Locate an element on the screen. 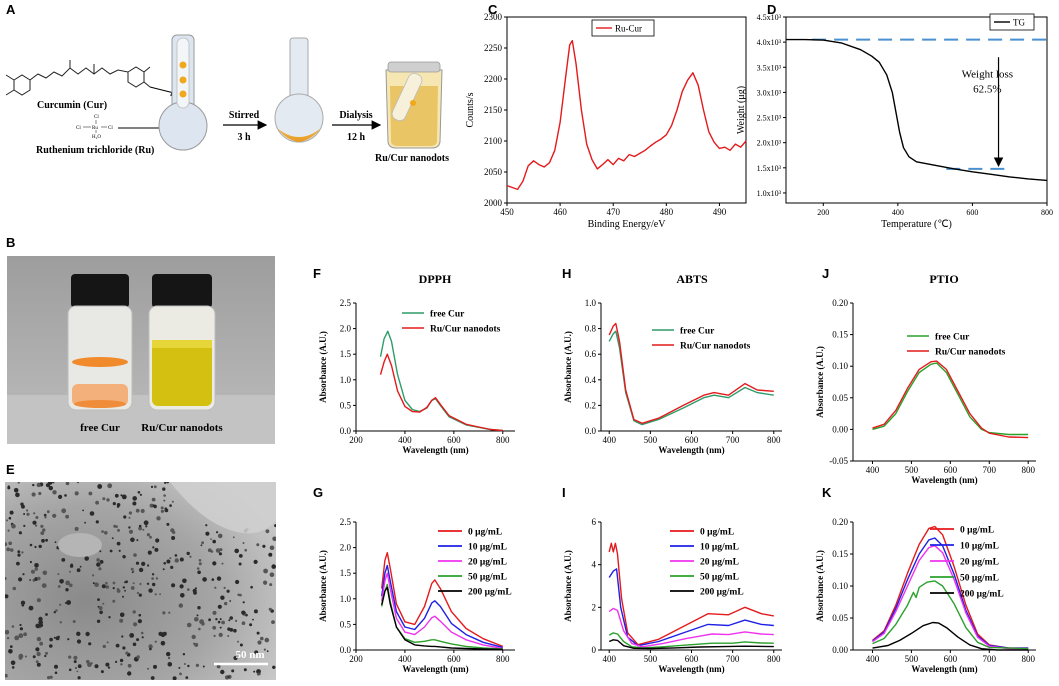  panel-letter-i: I is located at coordinates (564, 492).